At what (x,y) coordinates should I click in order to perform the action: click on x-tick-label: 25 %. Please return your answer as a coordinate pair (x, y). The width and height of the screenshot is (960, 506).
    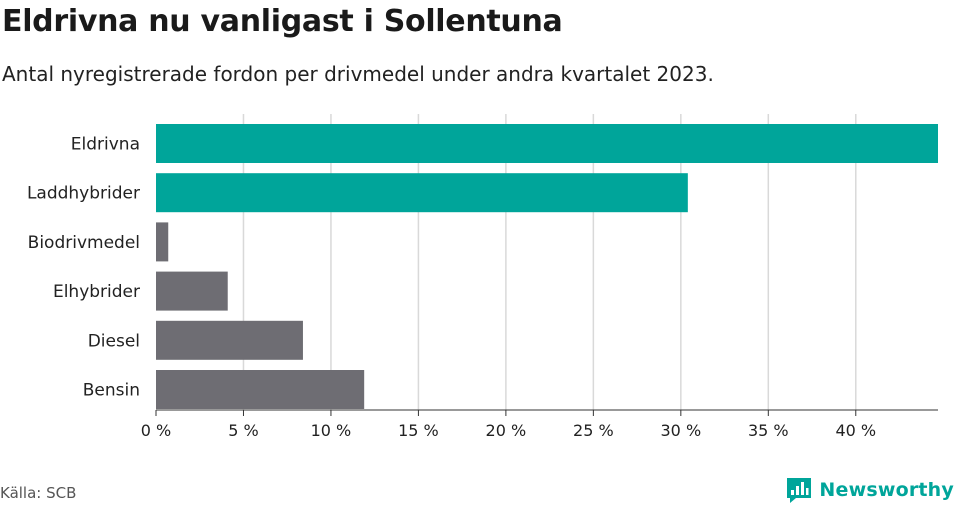
    Looking at the image, I should click on (593, 430).